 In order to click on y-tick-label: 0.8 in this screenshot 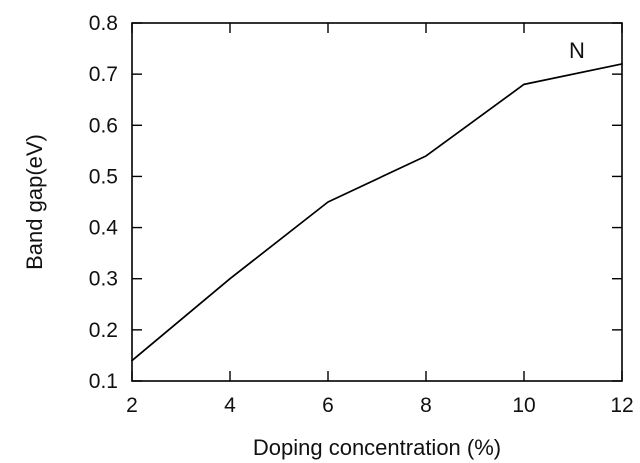, I will do `click(103, 23)`.